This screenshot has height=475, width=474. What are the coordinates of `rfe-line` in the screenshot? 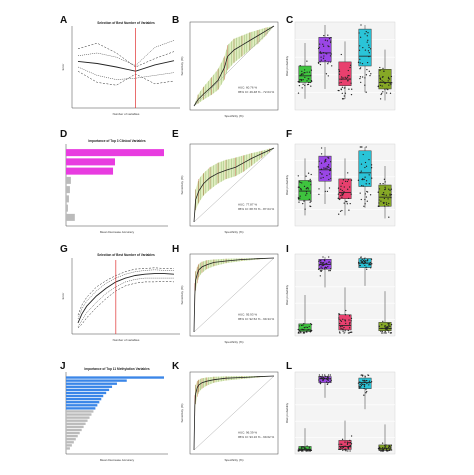 It's located at (125, 291).